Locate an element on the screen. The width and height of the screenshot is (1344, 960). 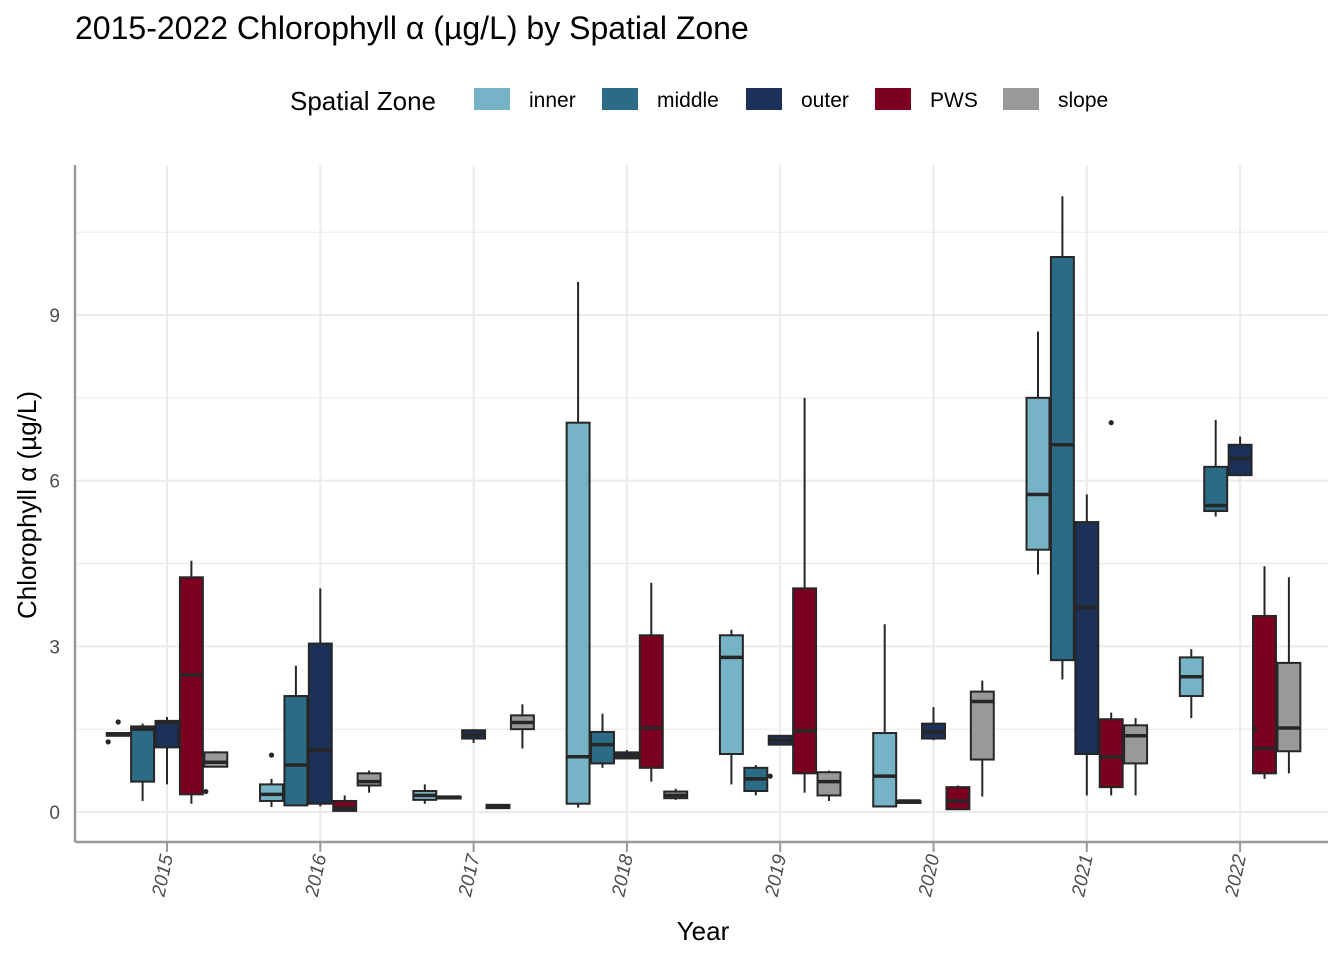
box-slope-2020 is located at coordinates (982, 738).